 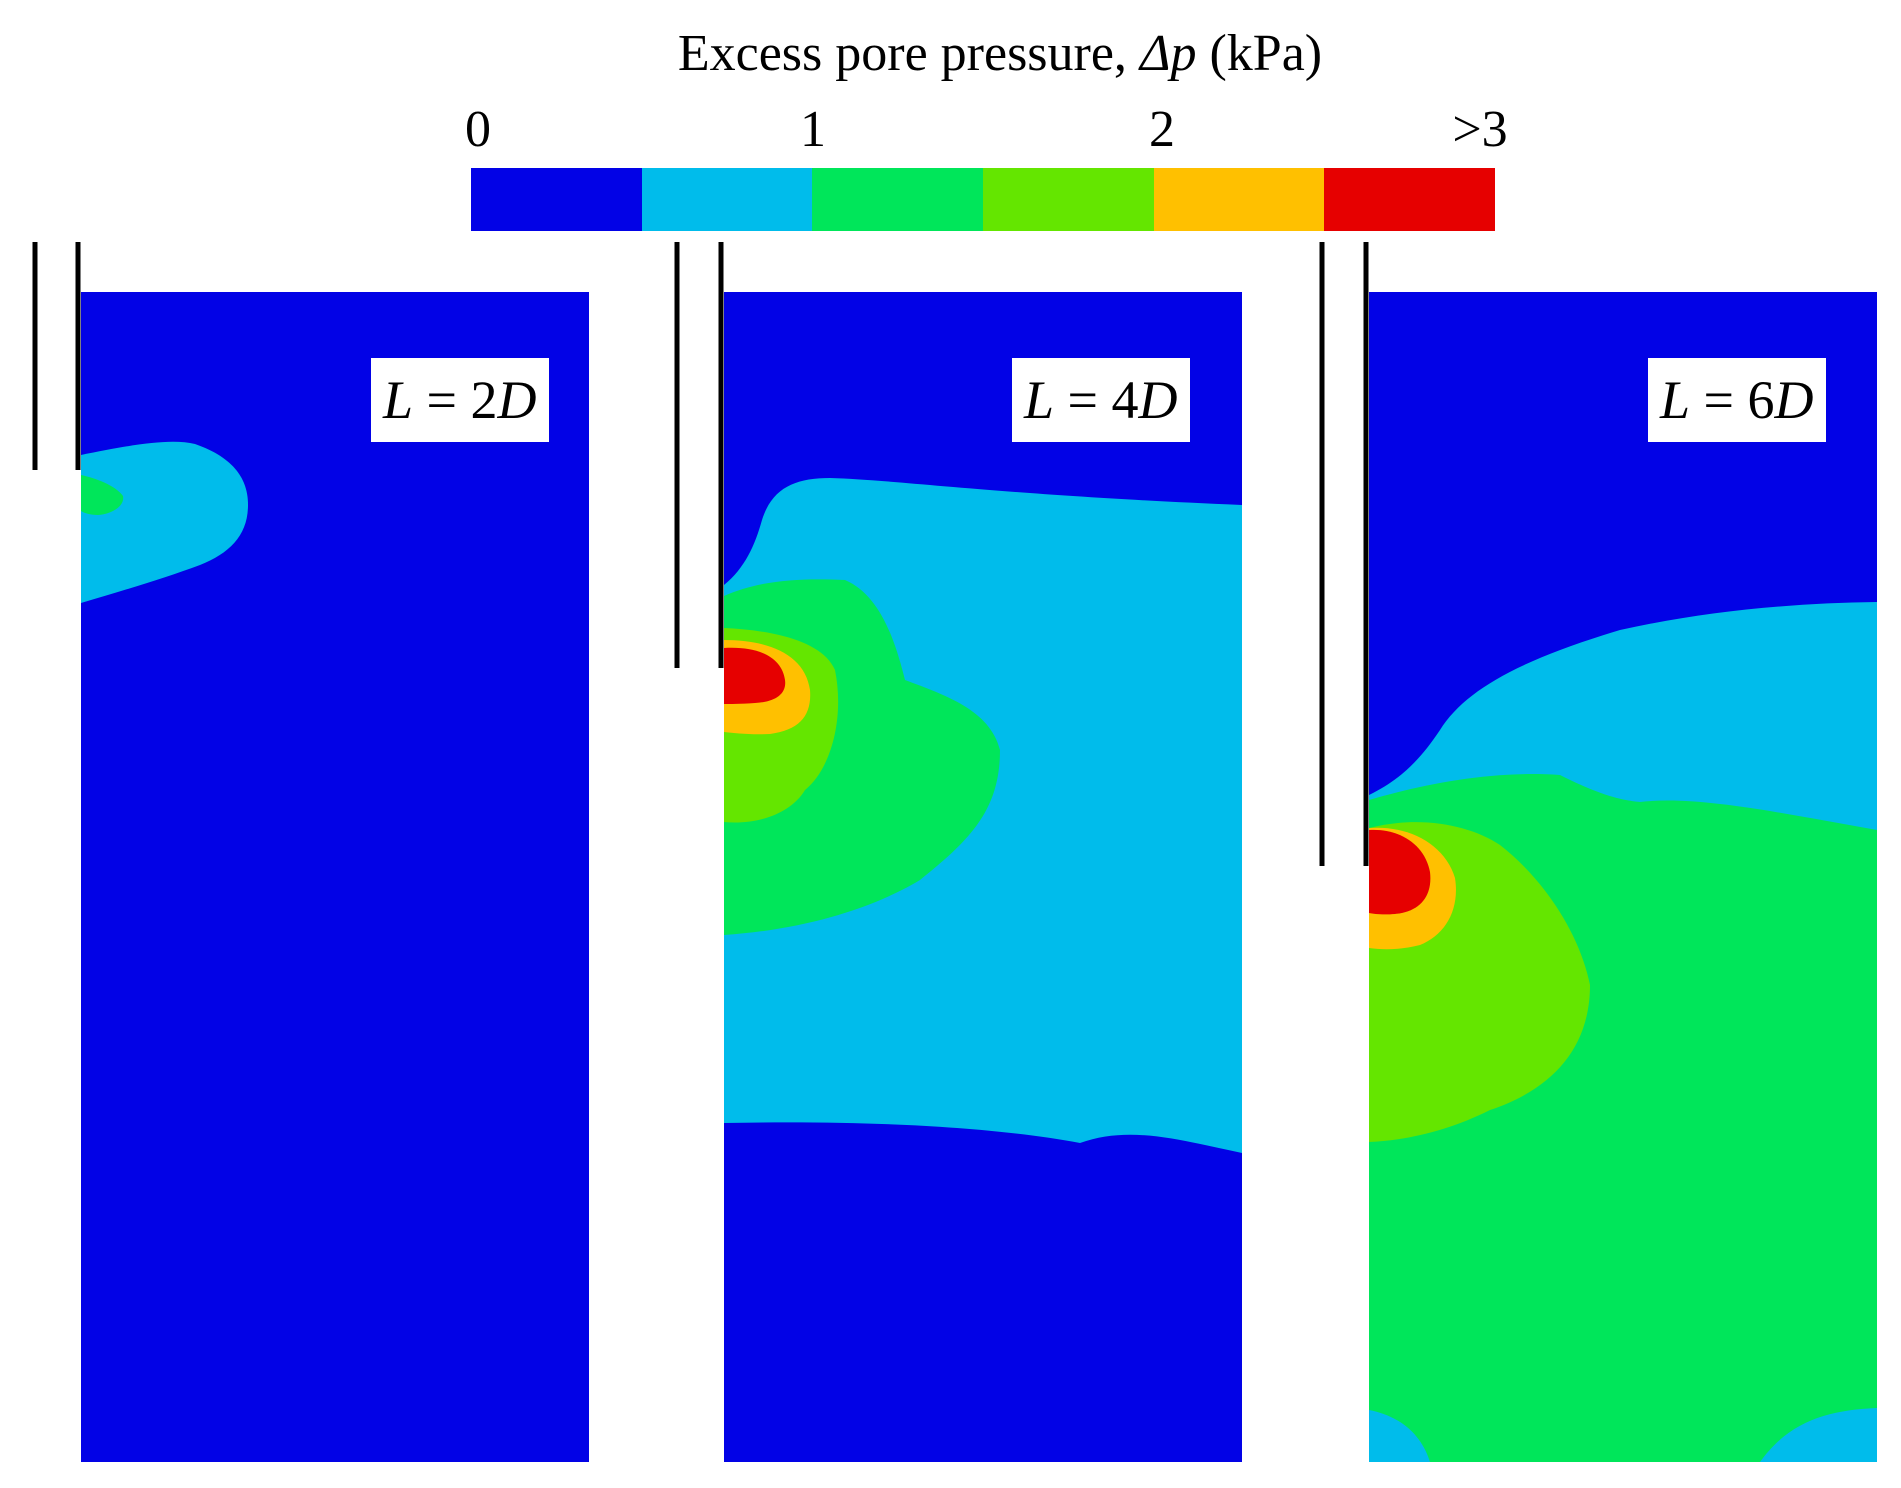 I want to click on panel-label-l4d: L = 4D, so click(x=1101, y=400).